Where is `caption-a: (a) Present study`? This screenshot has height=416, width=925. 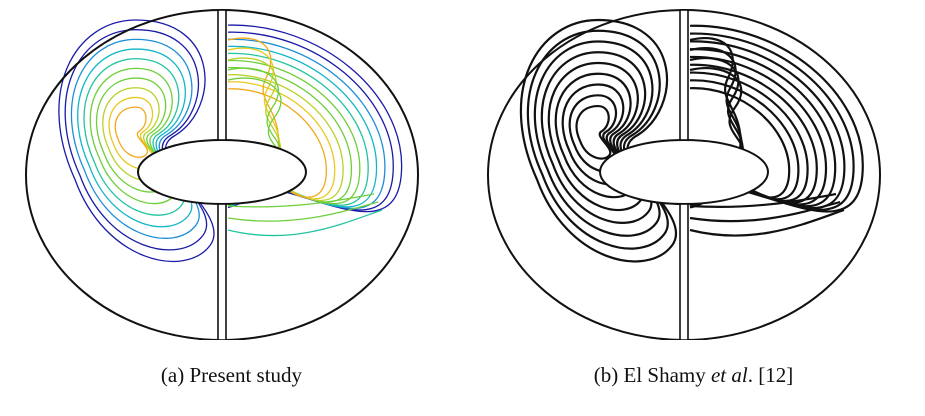
caption-a: (a) Present study is located at coordinates (231, 375).